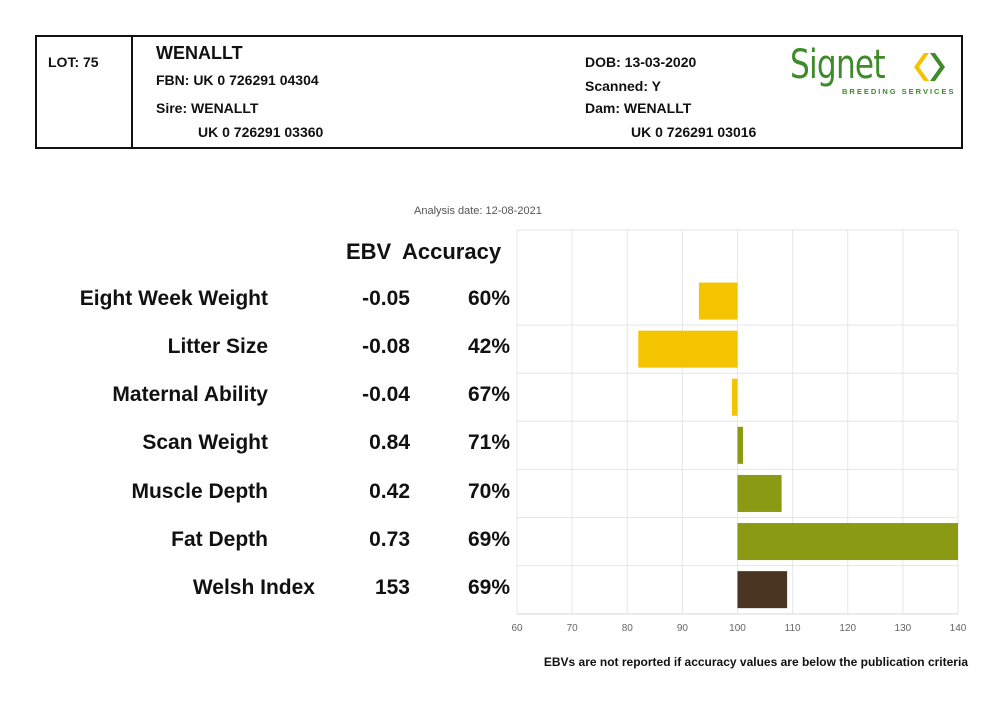 The width and height of the screenshot is (1000, 707). What do you see at coordinates (903, 628) in the screenshot?
I see `x-tick-label: 130` at bounding box center [903, 628].